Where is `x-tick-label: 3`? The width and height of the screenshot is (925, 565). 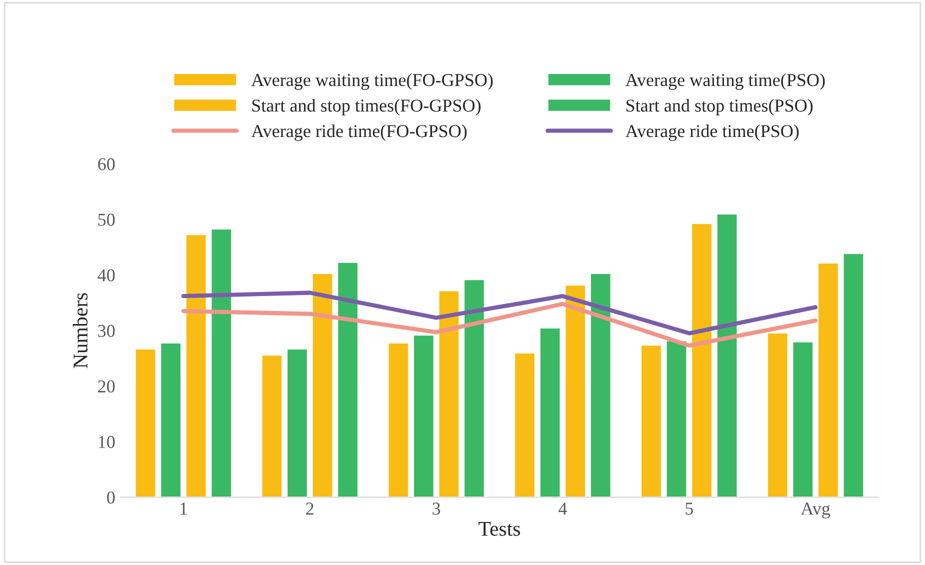 x-tick-label: 3 is located at coordinates (436, 508).